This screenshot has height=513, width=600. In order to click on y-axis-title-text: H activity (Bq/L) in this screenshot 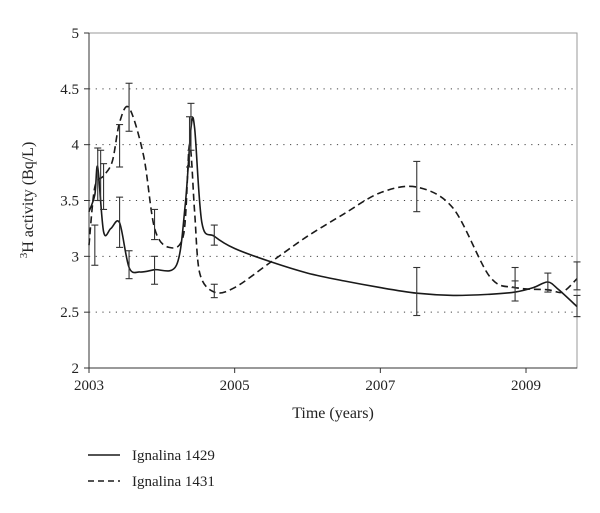, I will do `click(28, 197)`.